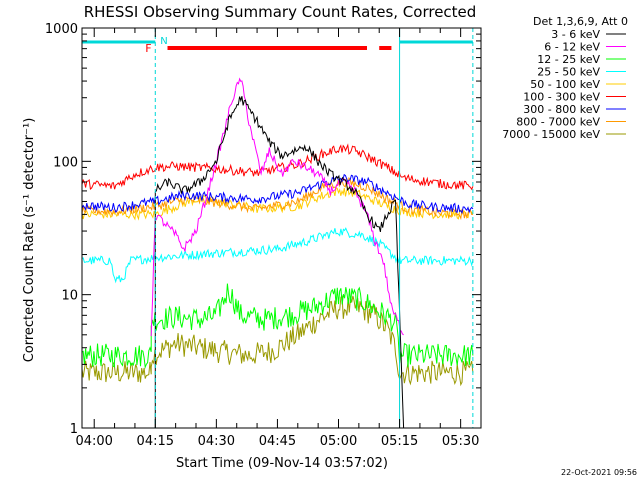 Image resolution: width=640 pixels, height=480 pixels. Describe the element at coordinates (29, 240) in the screenshot. I see `y-axis-label: Corrected Count Rate (s⁻¹ detector⁻¹)` at that location.